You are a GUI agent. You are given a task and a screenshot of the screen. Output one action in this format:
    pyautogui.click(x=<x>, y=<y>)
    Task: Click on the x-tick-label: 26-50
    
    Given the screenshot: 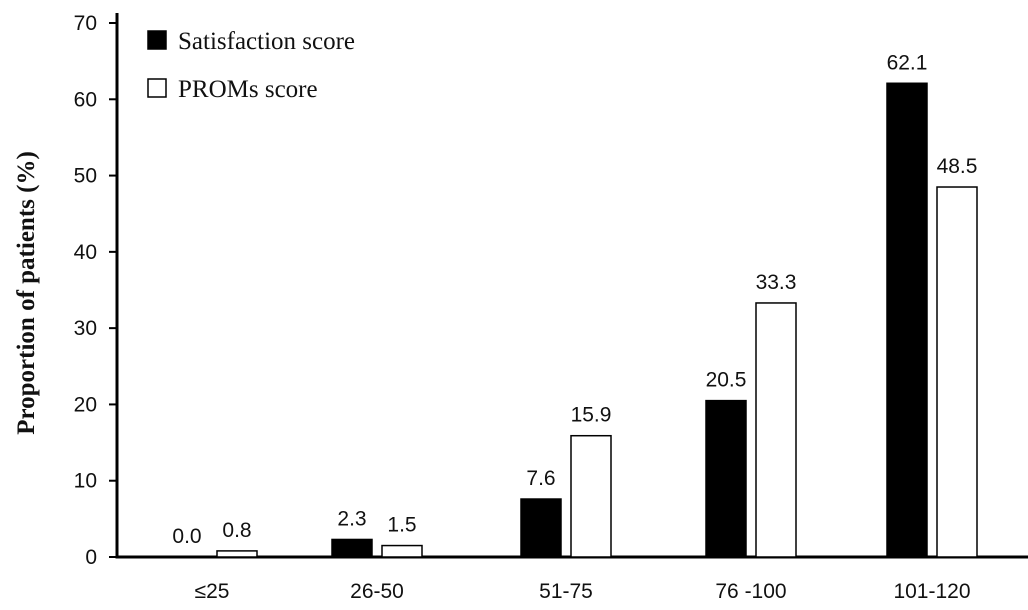 What is the action you would take?
    pyautogui.click(x=377, y=591)
    